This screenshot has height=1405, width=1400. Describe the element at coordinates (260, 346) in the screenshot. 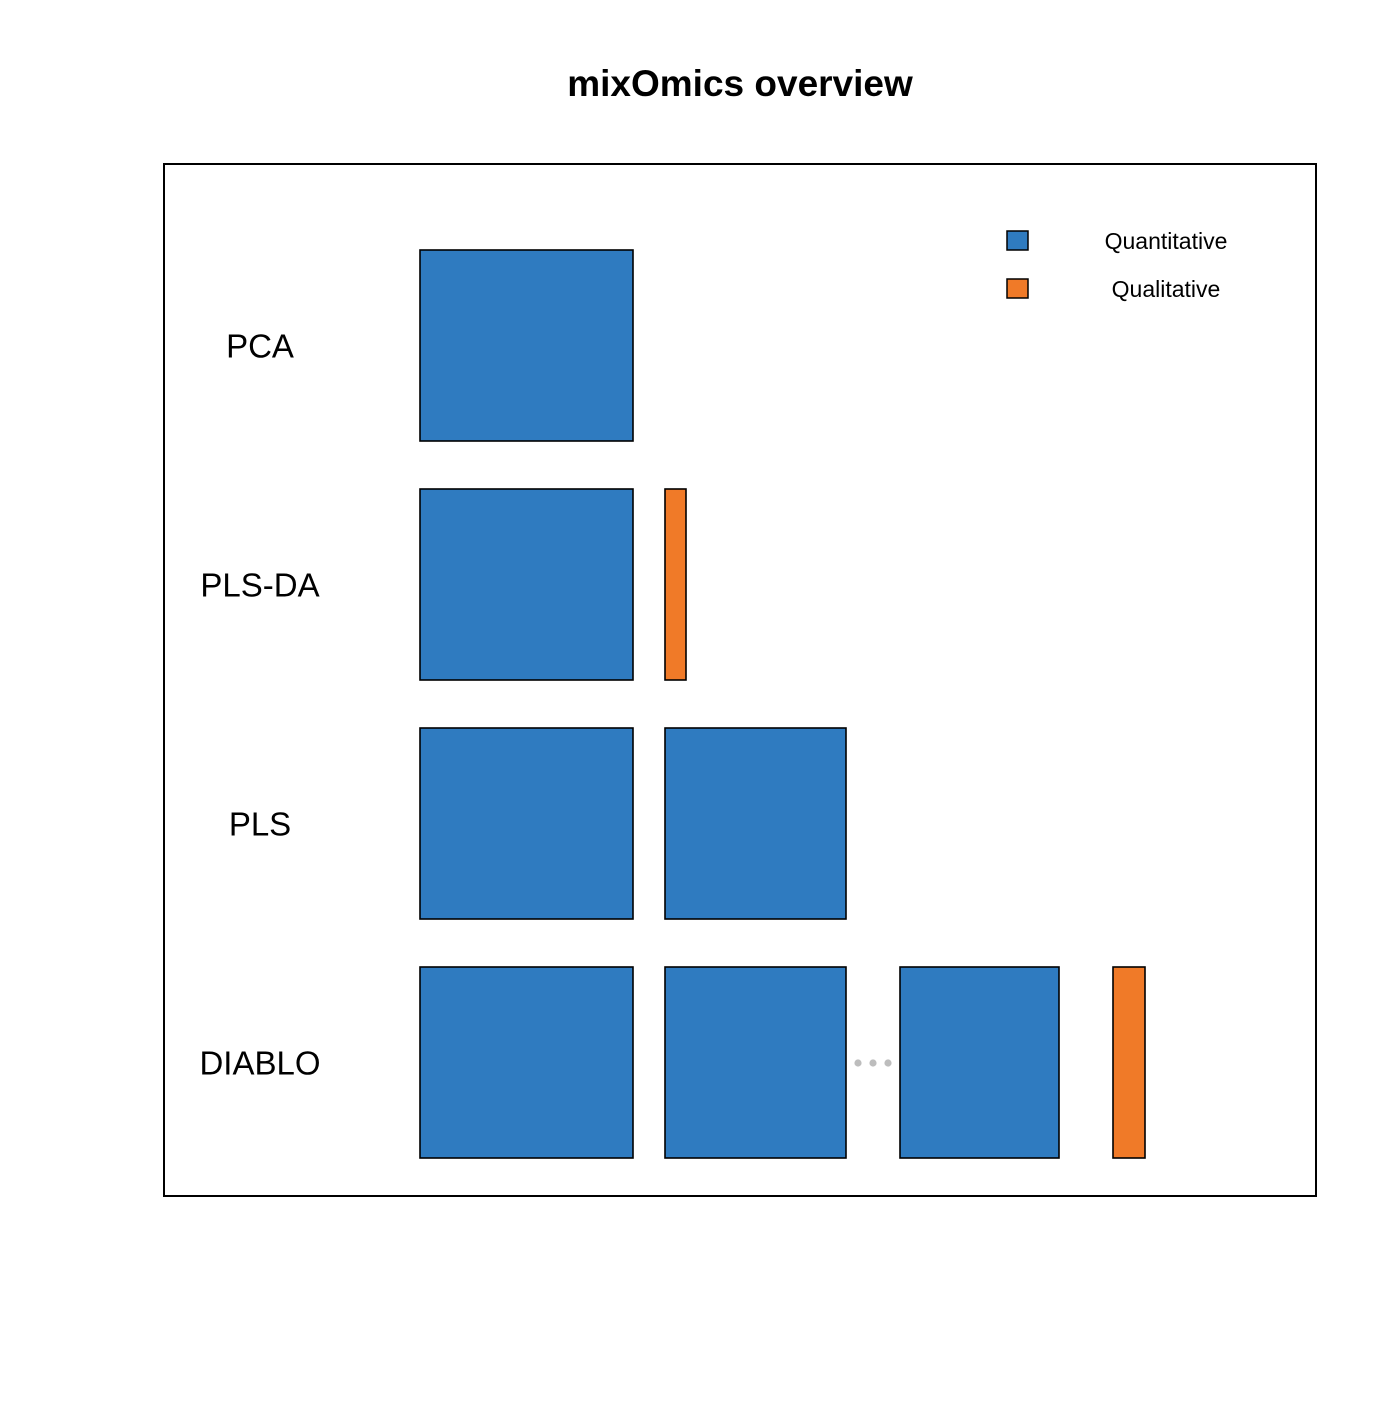

I see `method-label: PCA` at that location.